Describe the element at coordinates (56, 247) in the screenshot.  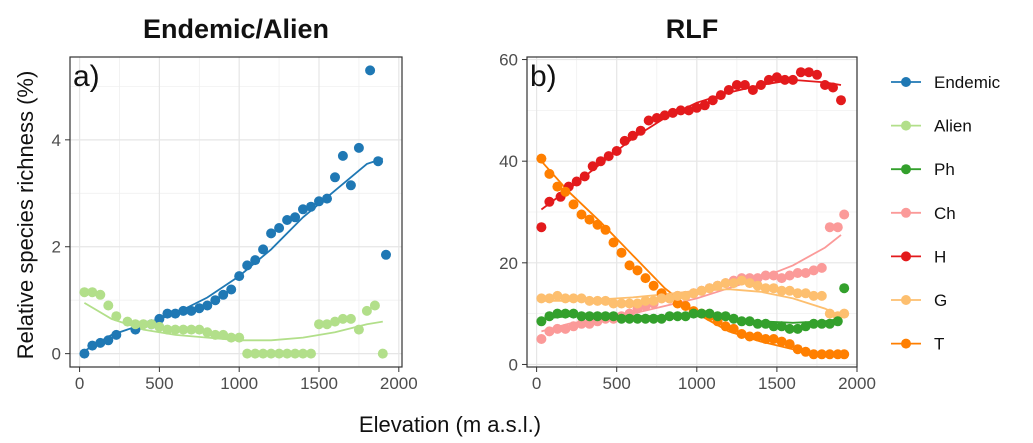
I see `y-tick-label: 2` at that location.